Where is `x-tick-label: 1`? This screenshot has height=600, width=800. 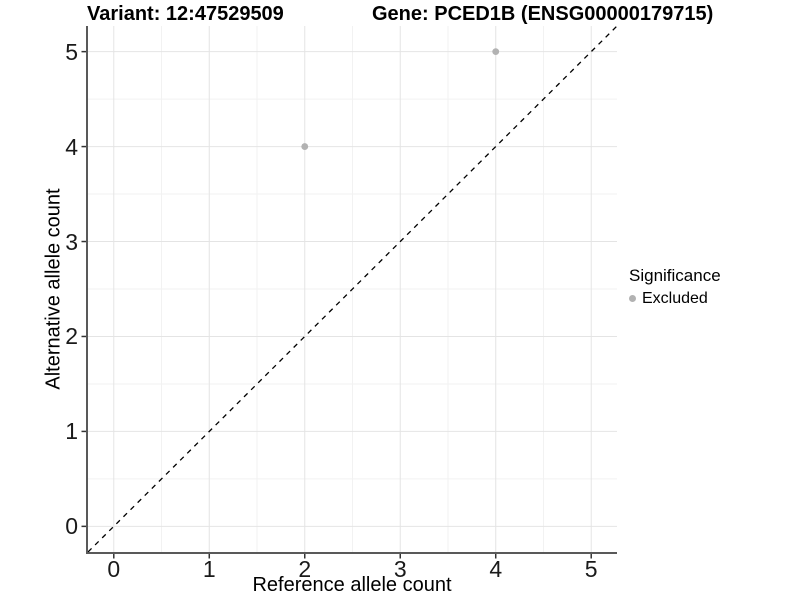 x-tick-label: 1 is located at coordinates (209, 569).